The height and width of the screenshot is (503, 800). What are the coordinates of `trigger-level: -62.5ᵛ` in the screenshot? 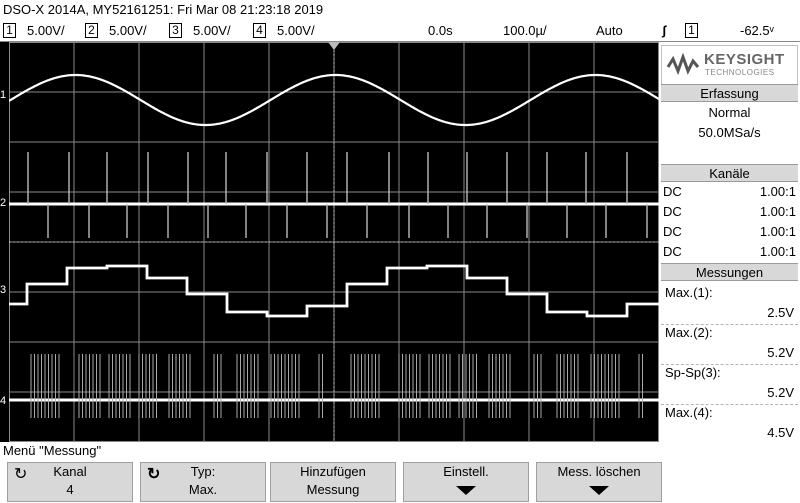 It's located at (757, 30).